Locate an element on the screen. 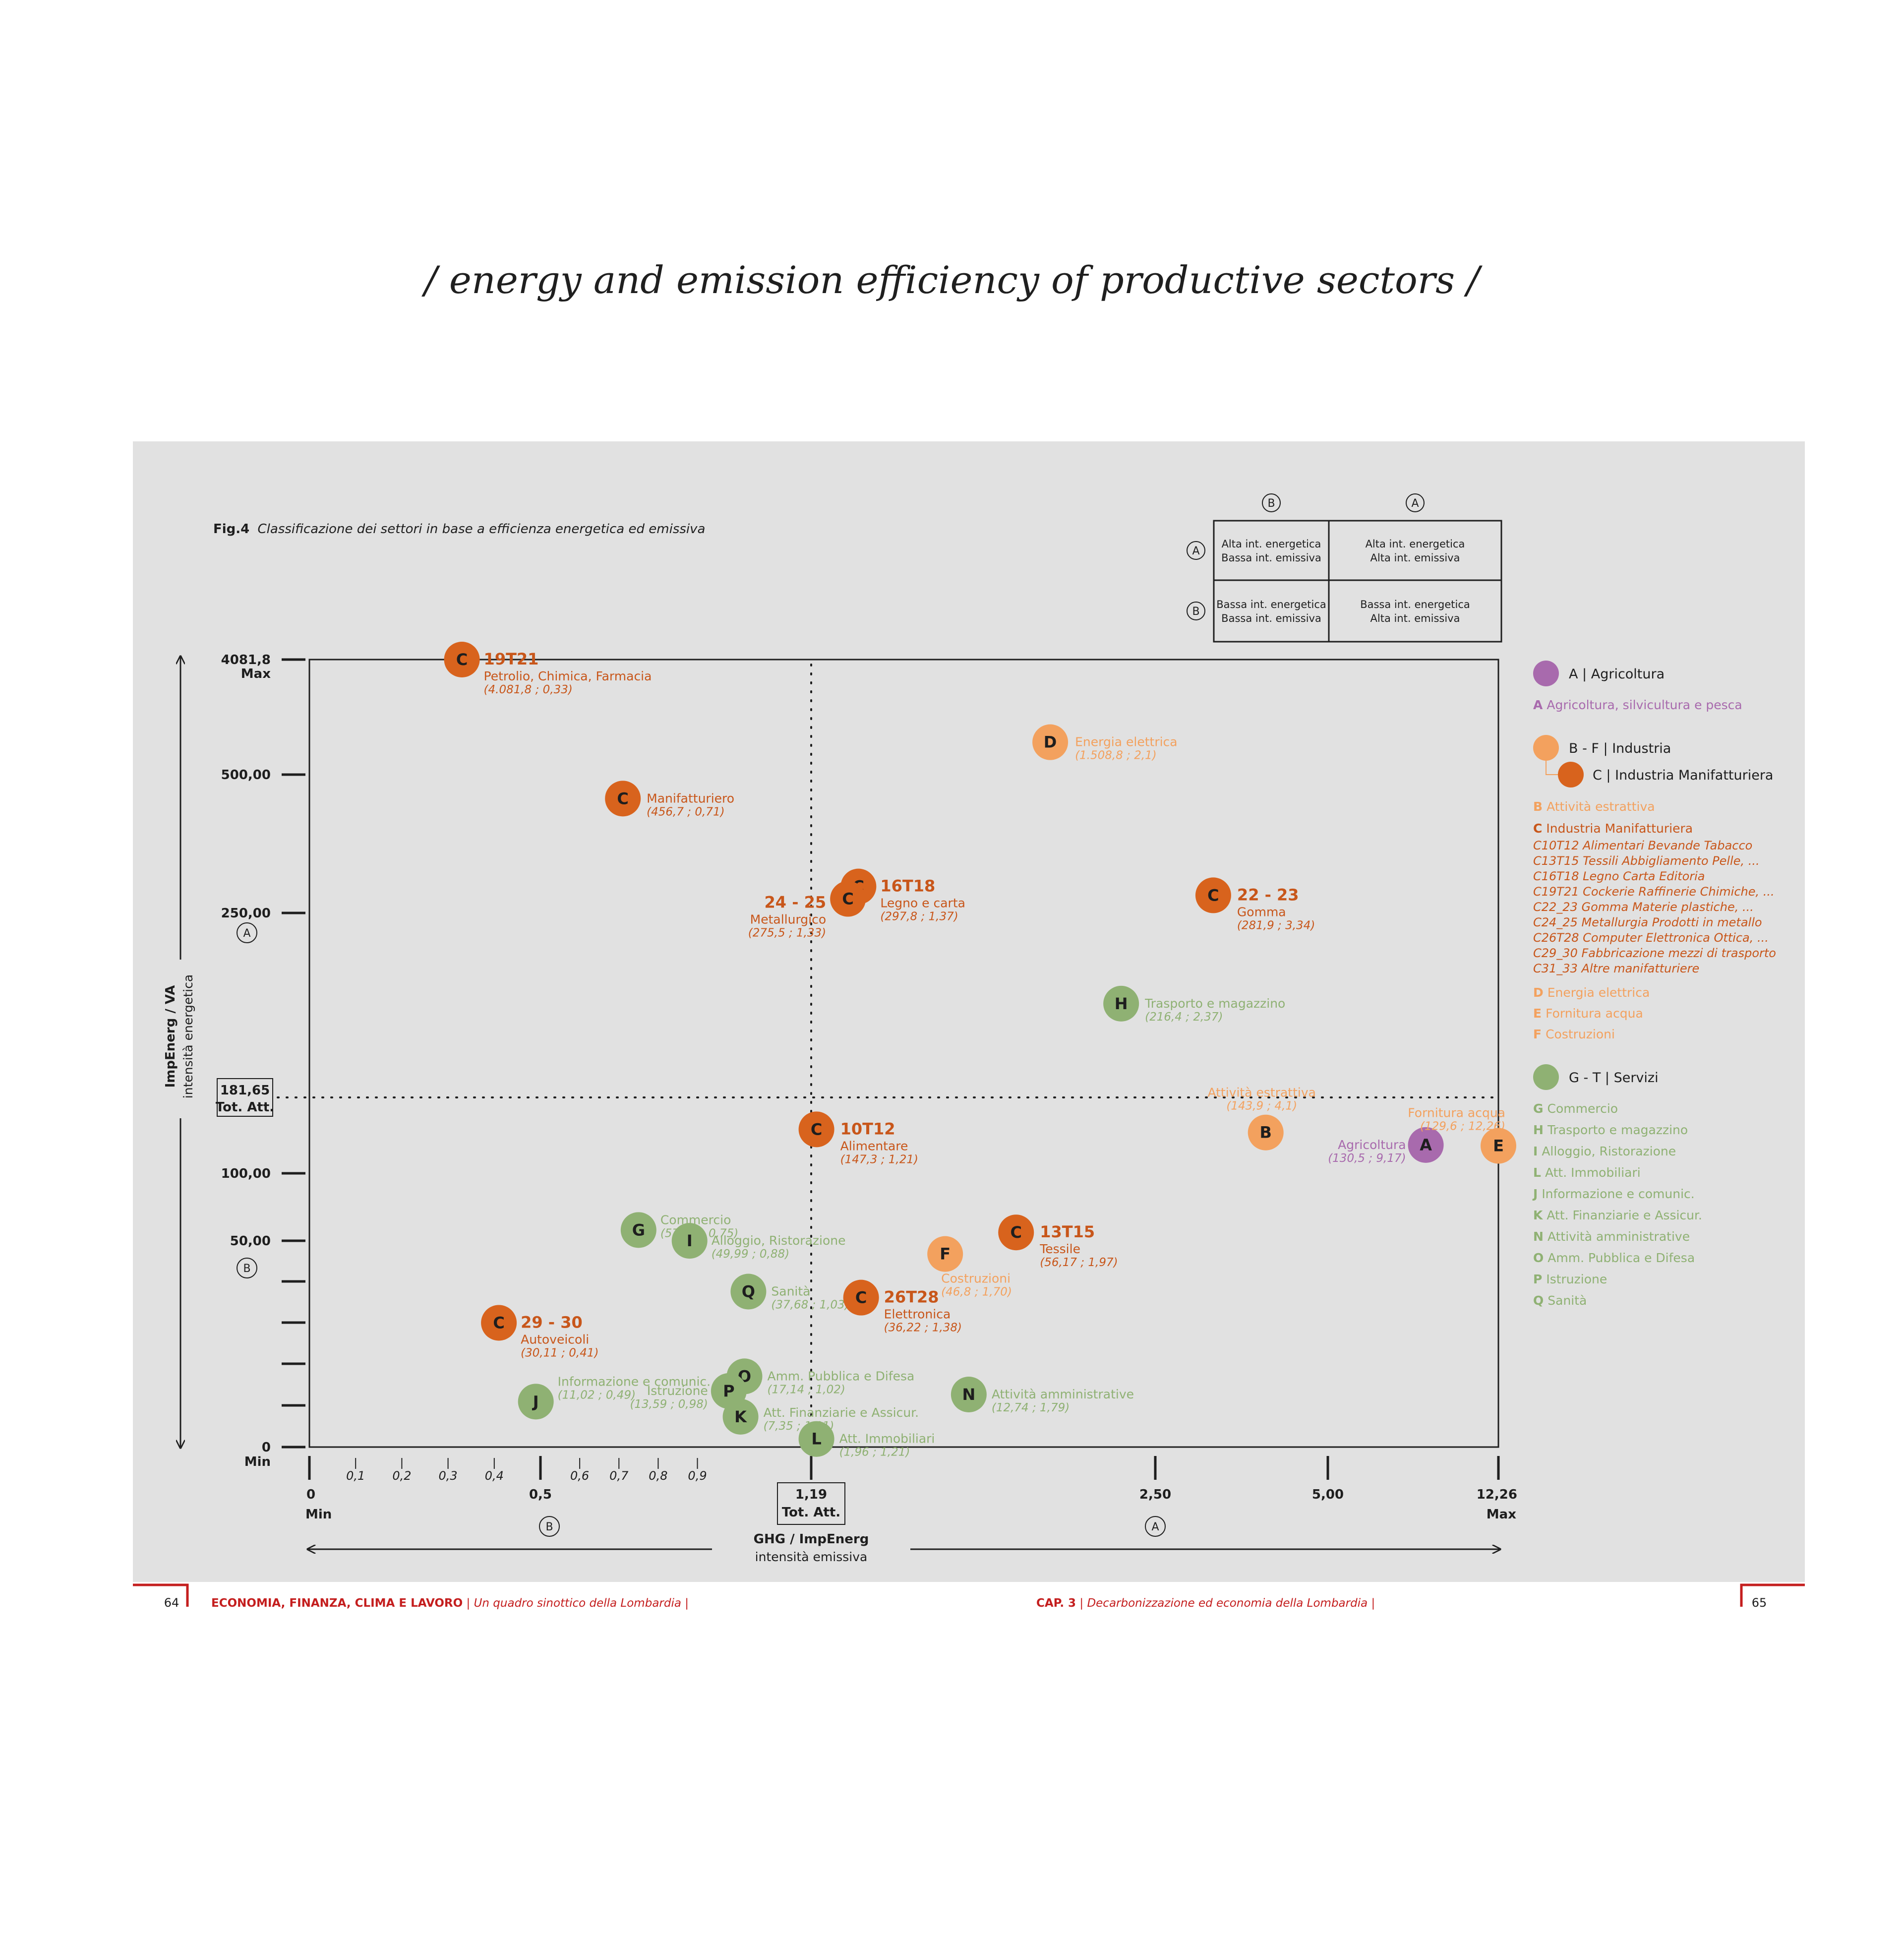  point-values: (30,11 ; 0,41) is located at coordinates (559, 1352).